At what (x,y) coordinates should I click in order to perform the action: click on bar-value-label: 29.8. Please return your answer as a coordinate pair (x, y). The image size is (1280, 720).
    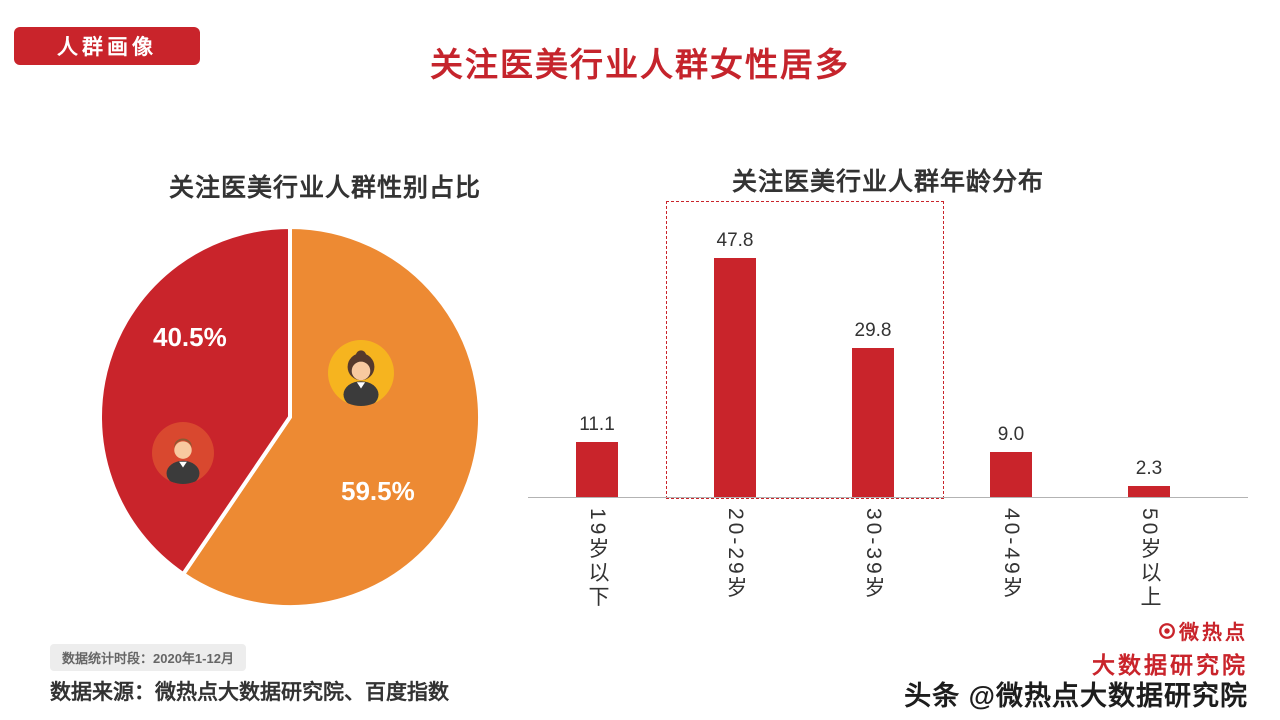
    Looking at the image, I should click on (873, 330).